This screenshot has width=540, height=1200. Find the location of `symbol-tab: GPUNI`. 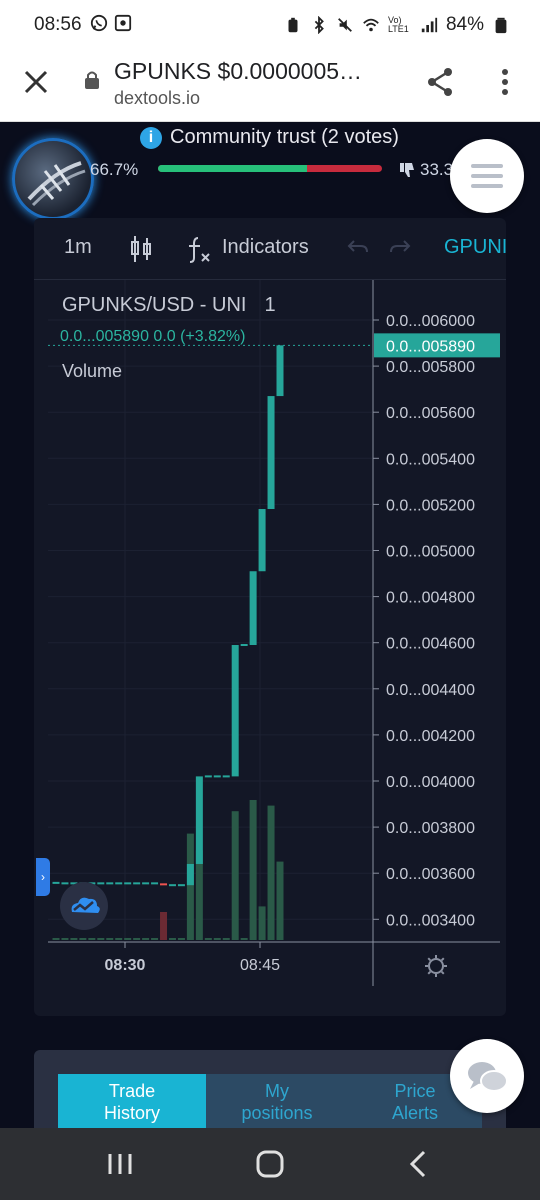

symbol-tab: GPUNI is located at coordinates (475, 247).